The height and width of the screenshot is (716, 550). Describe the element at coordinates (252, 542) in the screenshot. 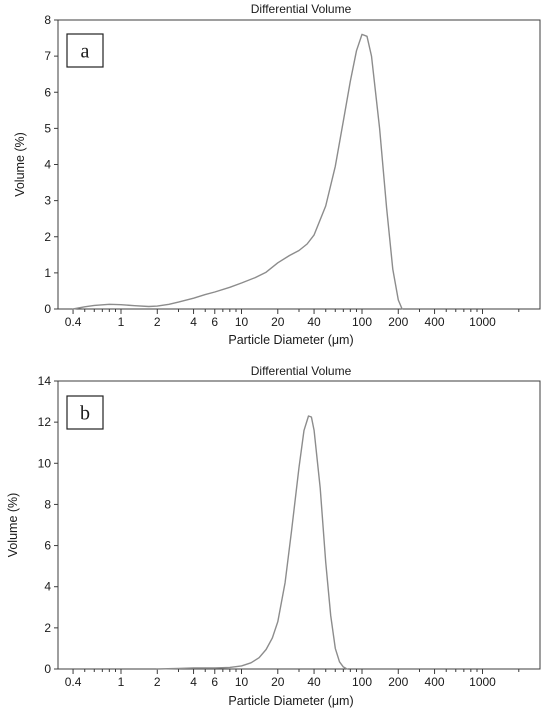

I see `series-line` at that location.